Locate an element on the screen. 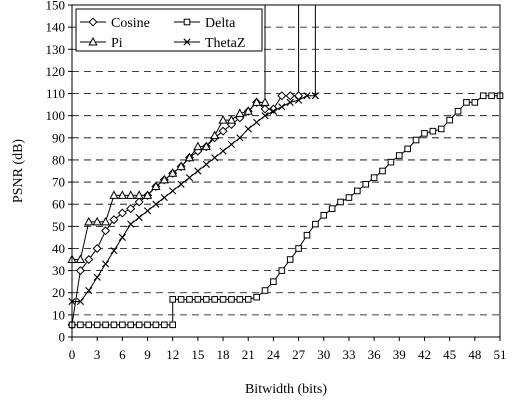 This screenshot has height=402, width=513. x-tick-label: 42 is located at coordinates (424, 354).